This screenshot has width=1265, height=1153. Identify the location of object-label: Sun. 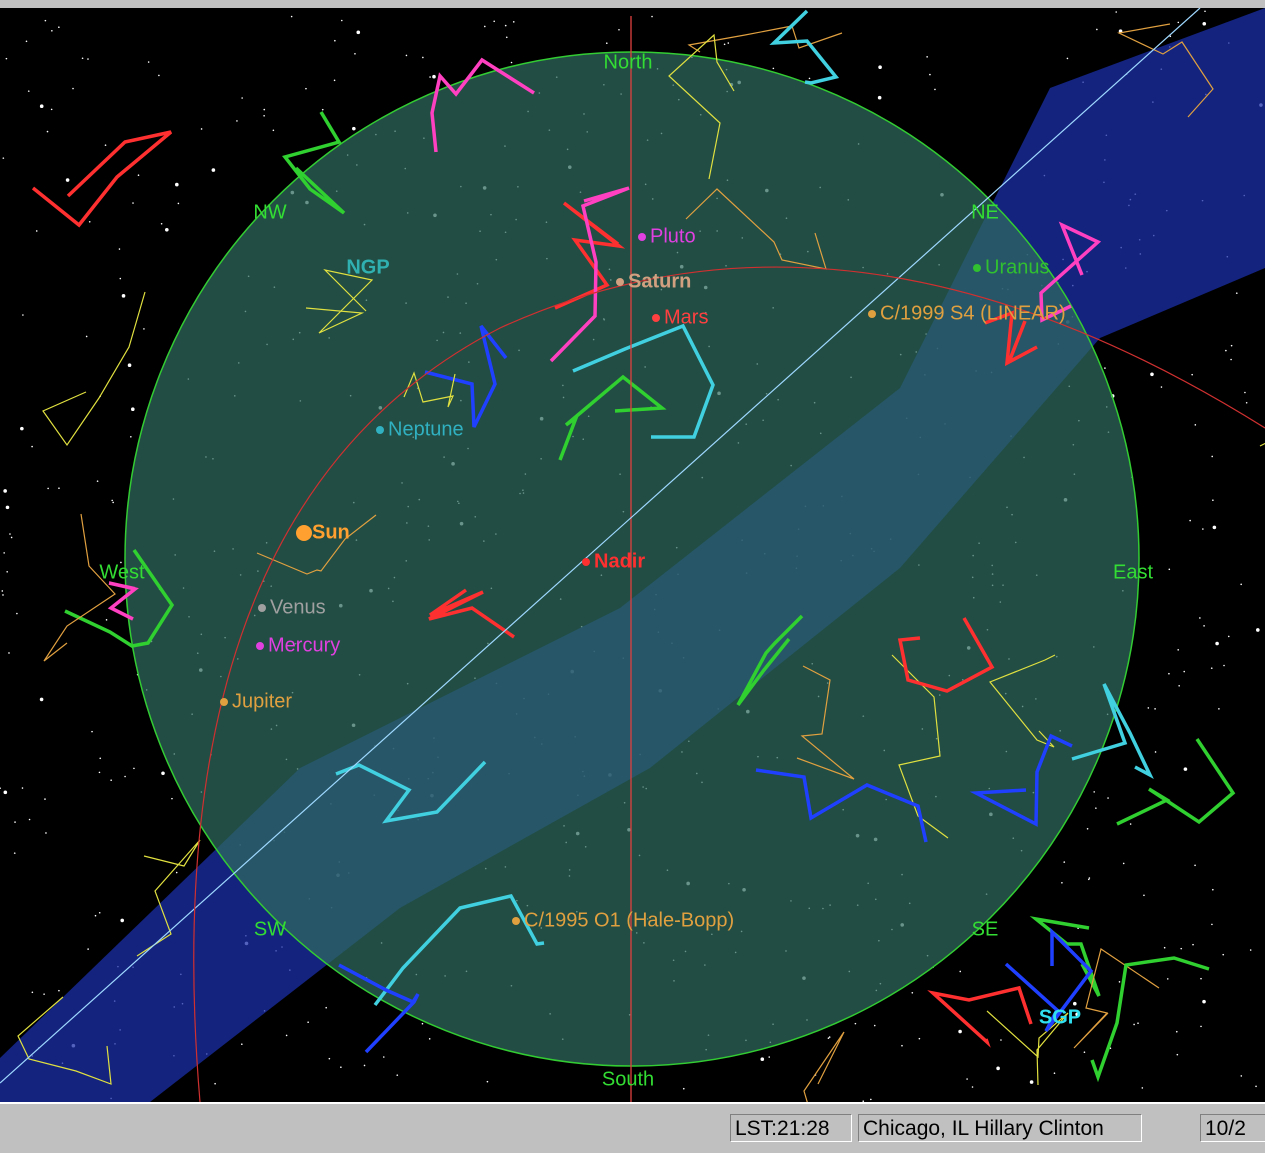
(331, 532).